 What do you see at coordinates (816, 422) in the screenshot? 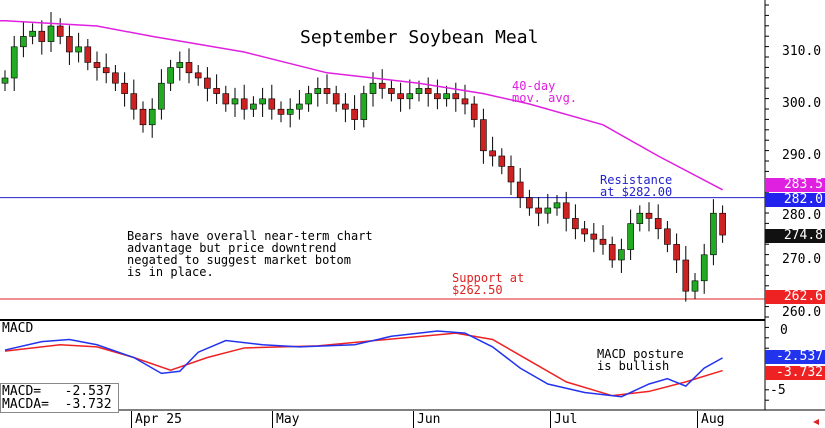
I see `scroll-arrow-icon` at bounding box center [816, 422].